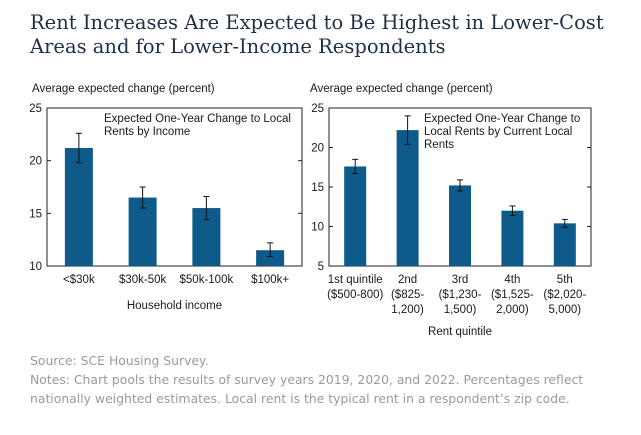  I want to click on y-tick-label: 5, so click(321, 267).